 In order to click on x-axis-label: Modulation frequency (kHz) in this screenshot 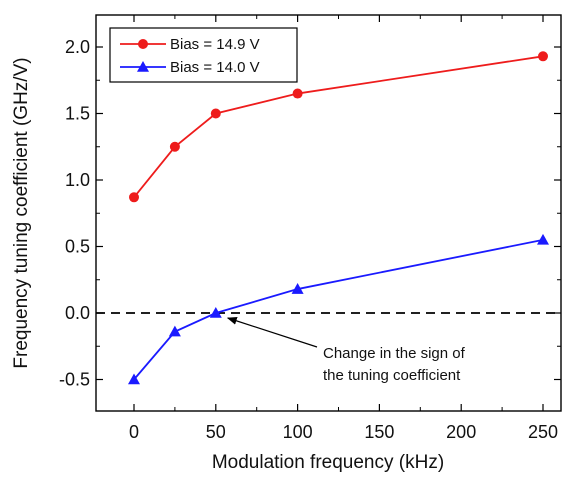, I will do `click(328, 462)`.